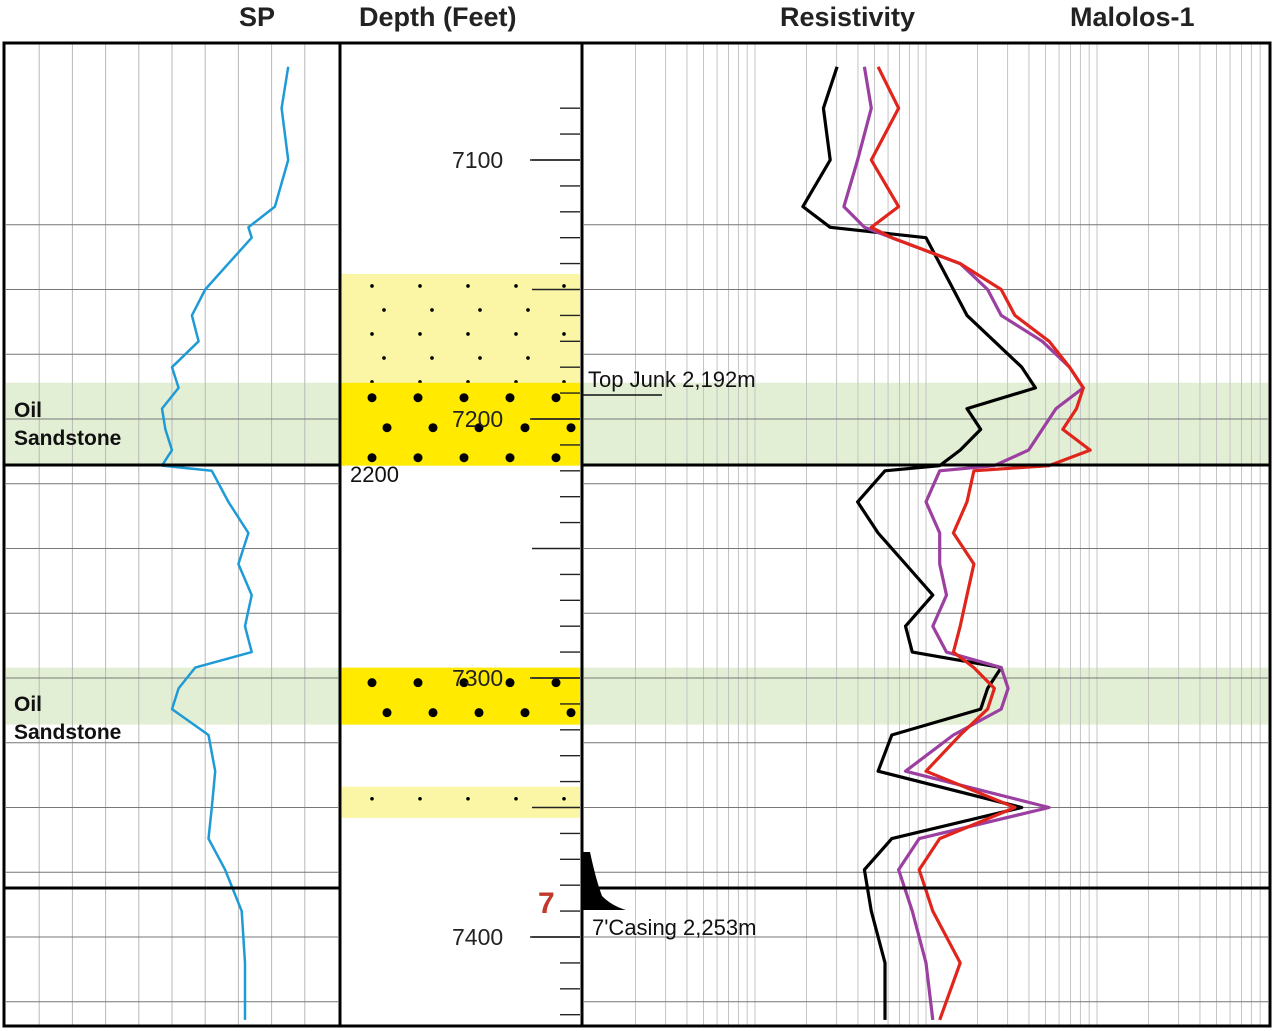  I want to click on resistivity-header: Resistivity, so click(847, 17).